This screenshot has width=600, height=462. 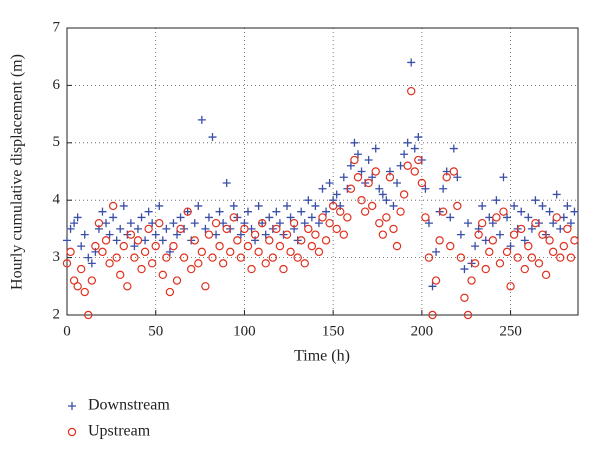 I want to click on x-tick-label: 0, so click(x=67, y=331).